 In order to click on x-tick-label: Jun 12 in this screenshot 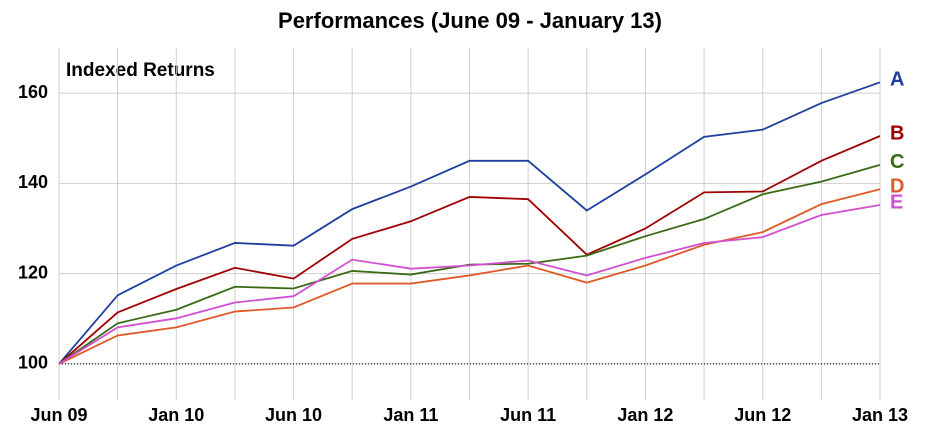, I will do `click(762, 415)`.